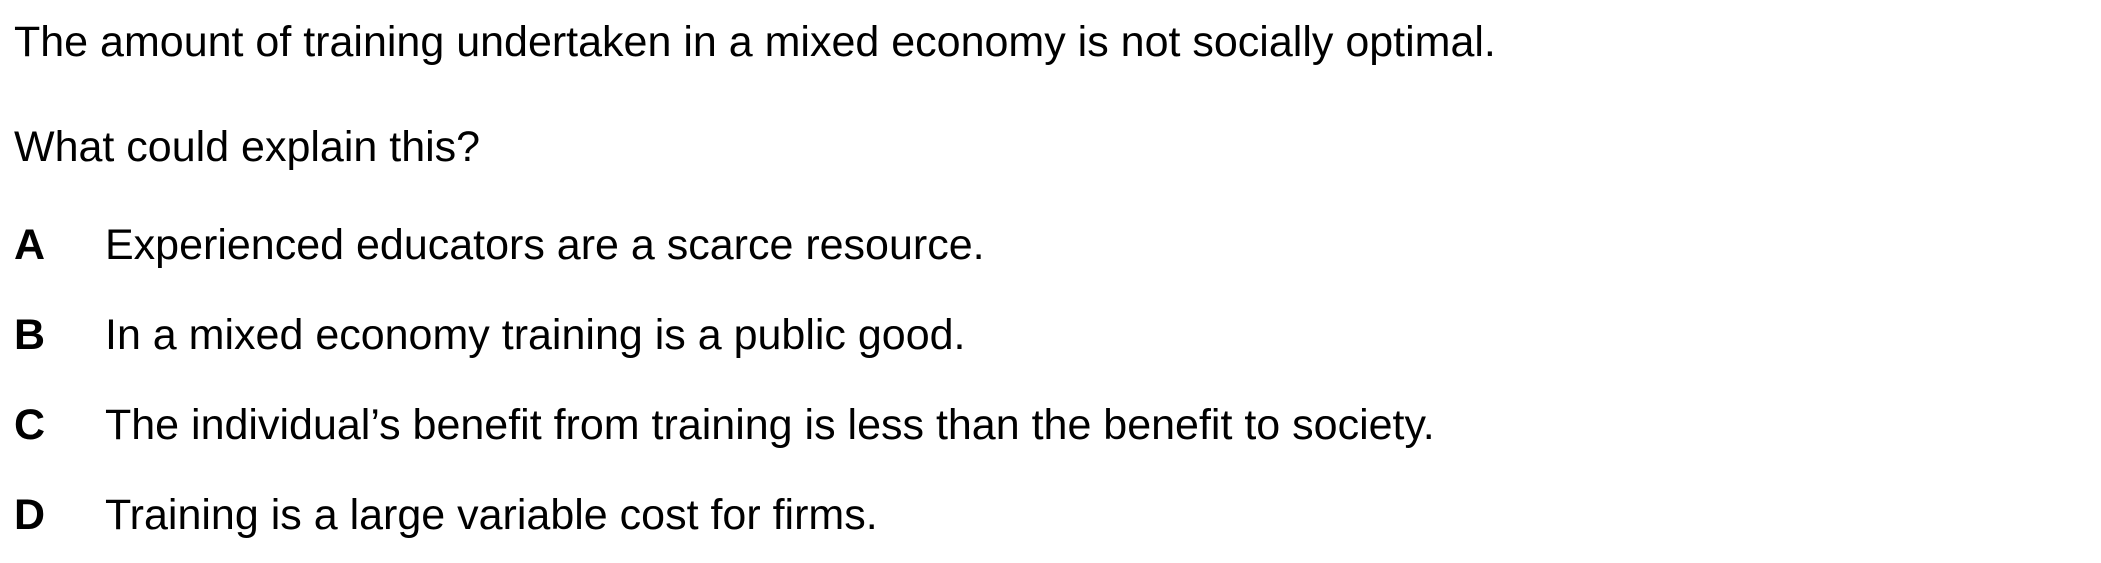 The height and width of the screenshot is (563, 2101). I want to click on question-prompt: What could explain this?, so click(247, 147).